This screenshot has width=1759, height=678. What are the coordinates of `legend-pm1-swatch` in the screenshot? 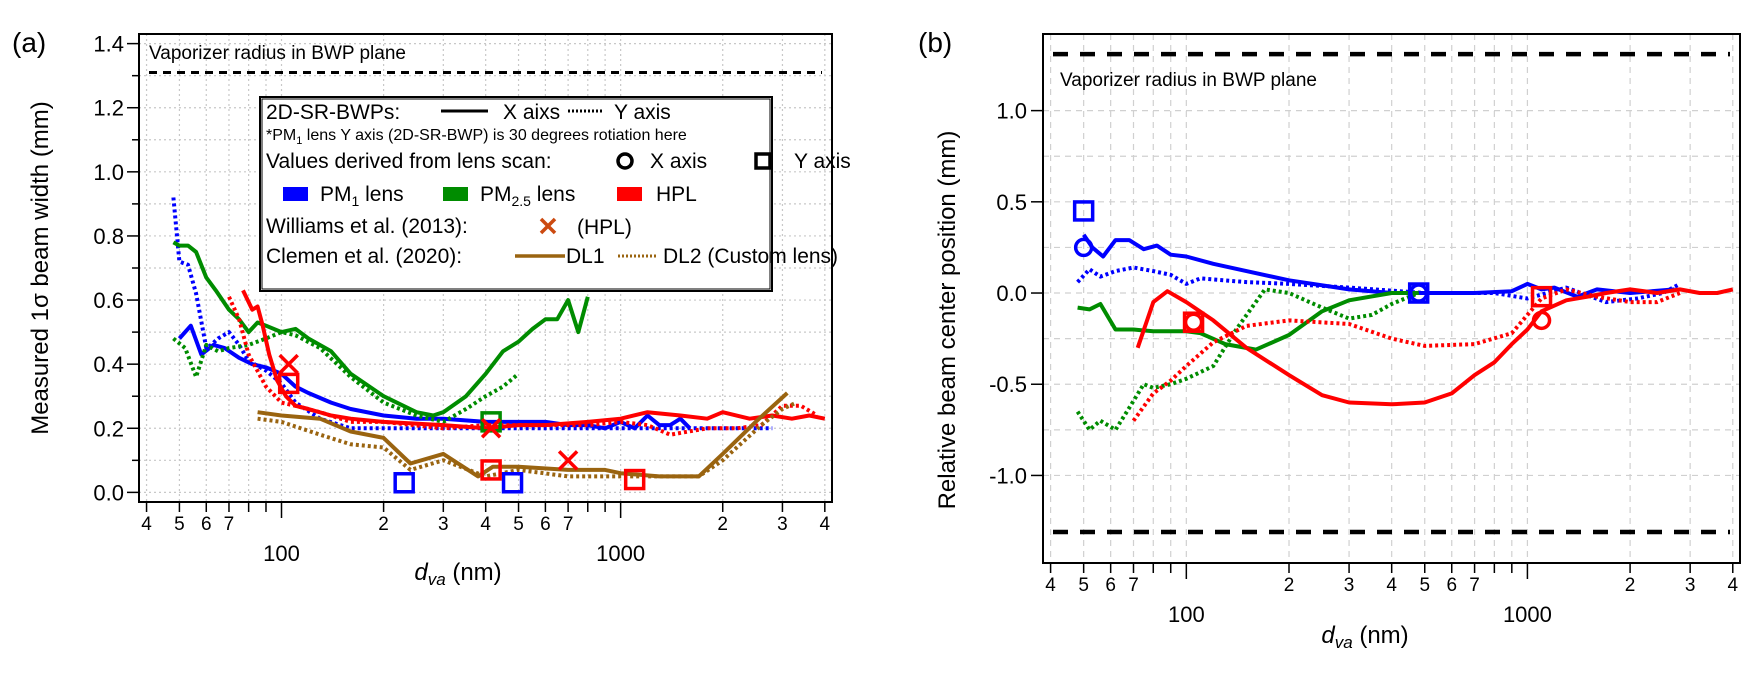 It's located at (295, 194).